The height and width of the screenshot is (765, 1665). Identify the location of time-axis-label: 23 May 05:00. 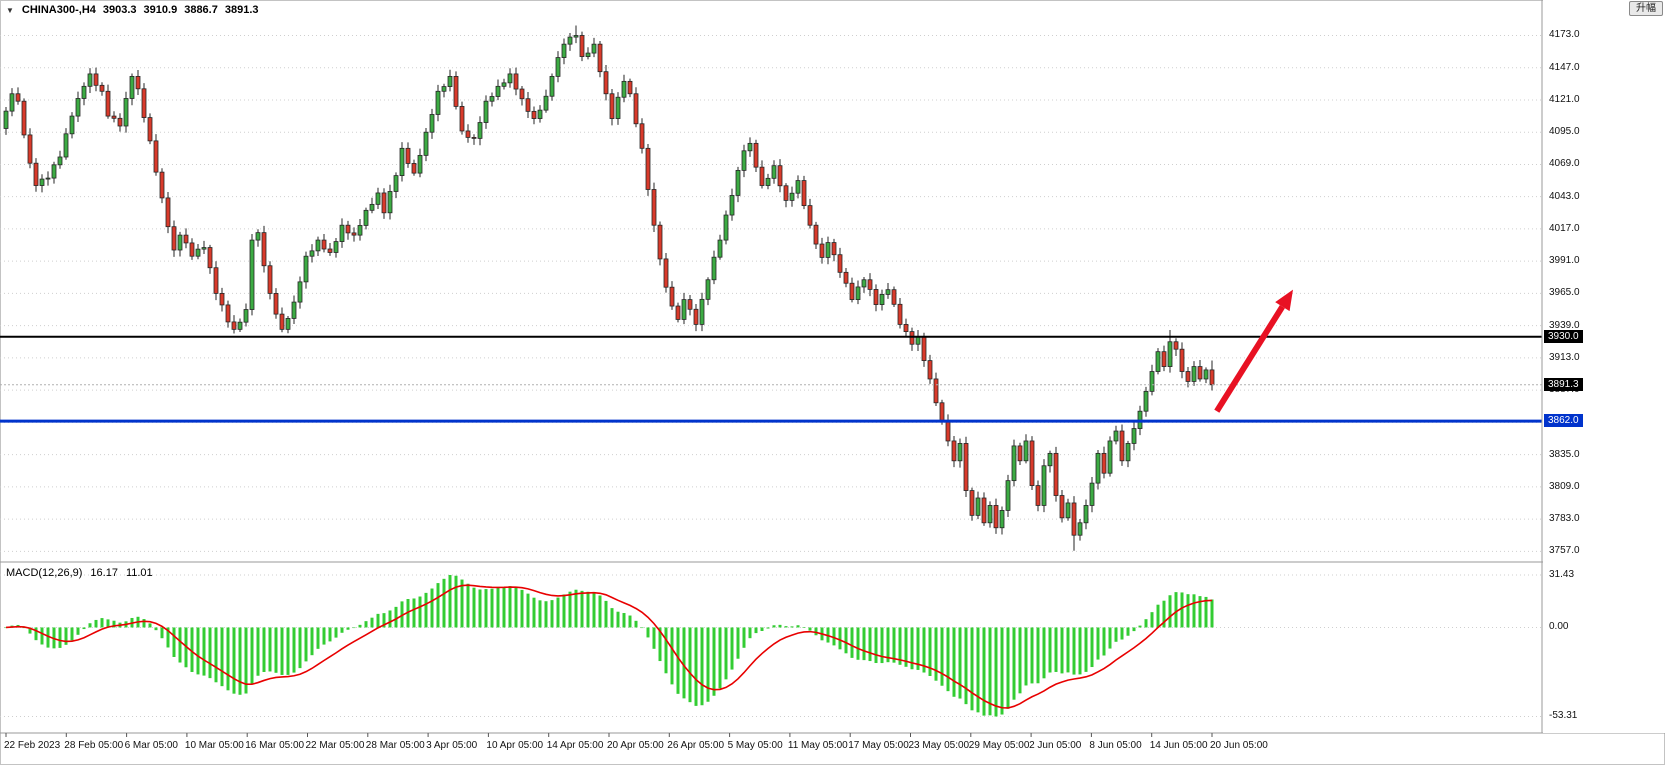
(939, 745).